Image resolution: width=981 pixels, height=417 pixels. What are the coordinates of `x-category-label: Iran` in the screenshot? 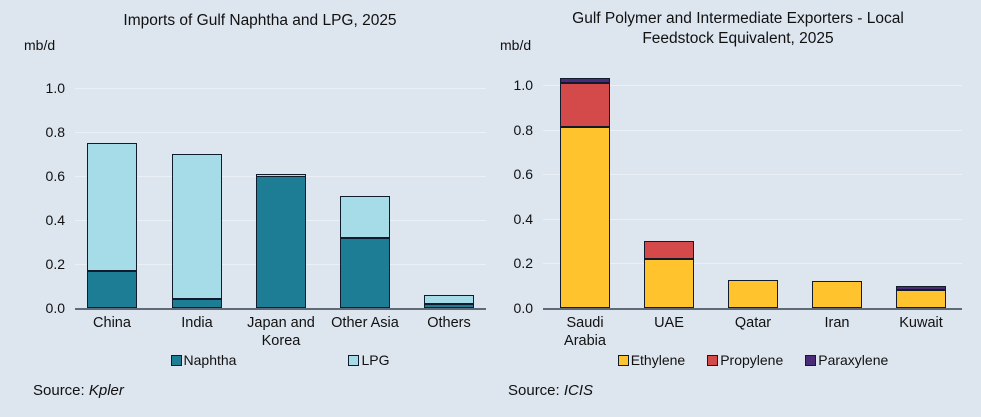 It's located at (837, 323).